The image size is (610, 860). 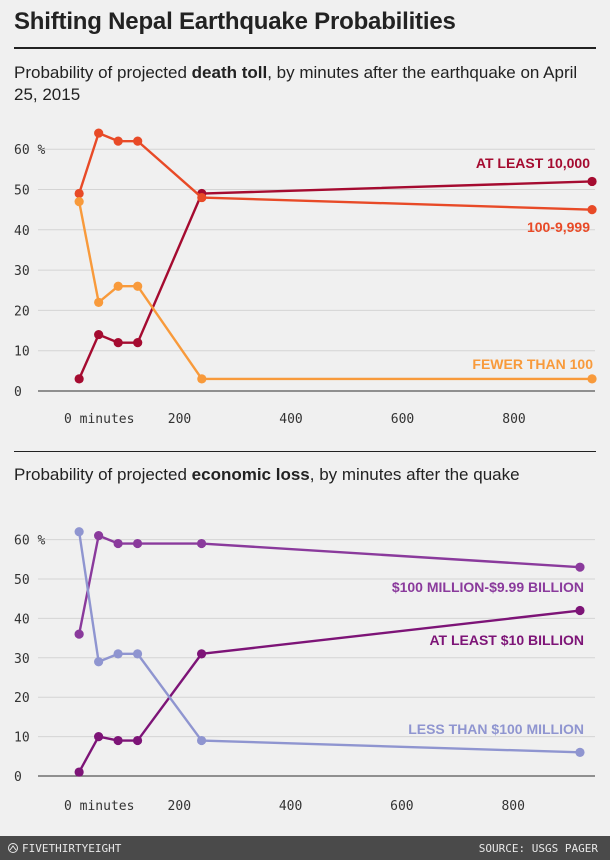 What do you see at coordinates (532, 364) in the screenshot?
I see `series-label: FEWER THAN 100` at bounding box center [532, 364].